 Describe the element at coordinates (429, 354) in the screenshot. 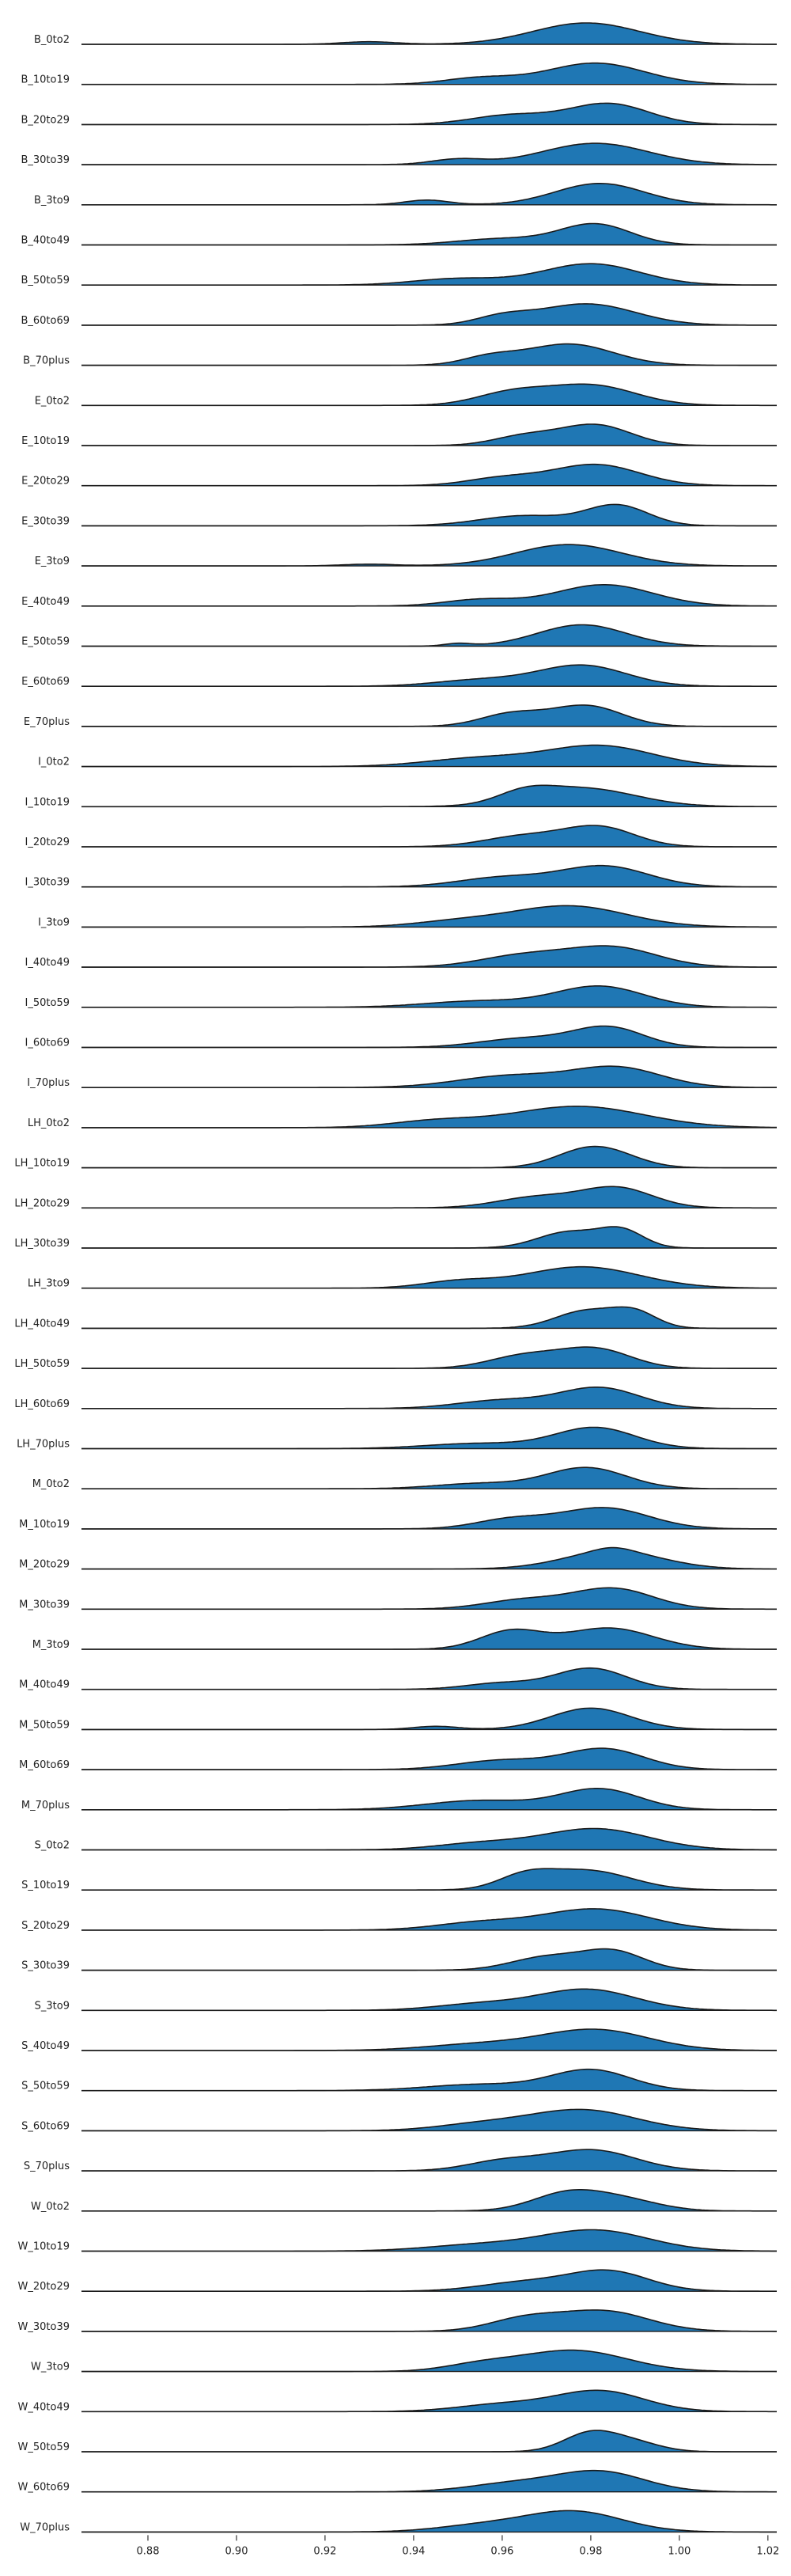

I see `ridge-area-B_70plus` at that location.